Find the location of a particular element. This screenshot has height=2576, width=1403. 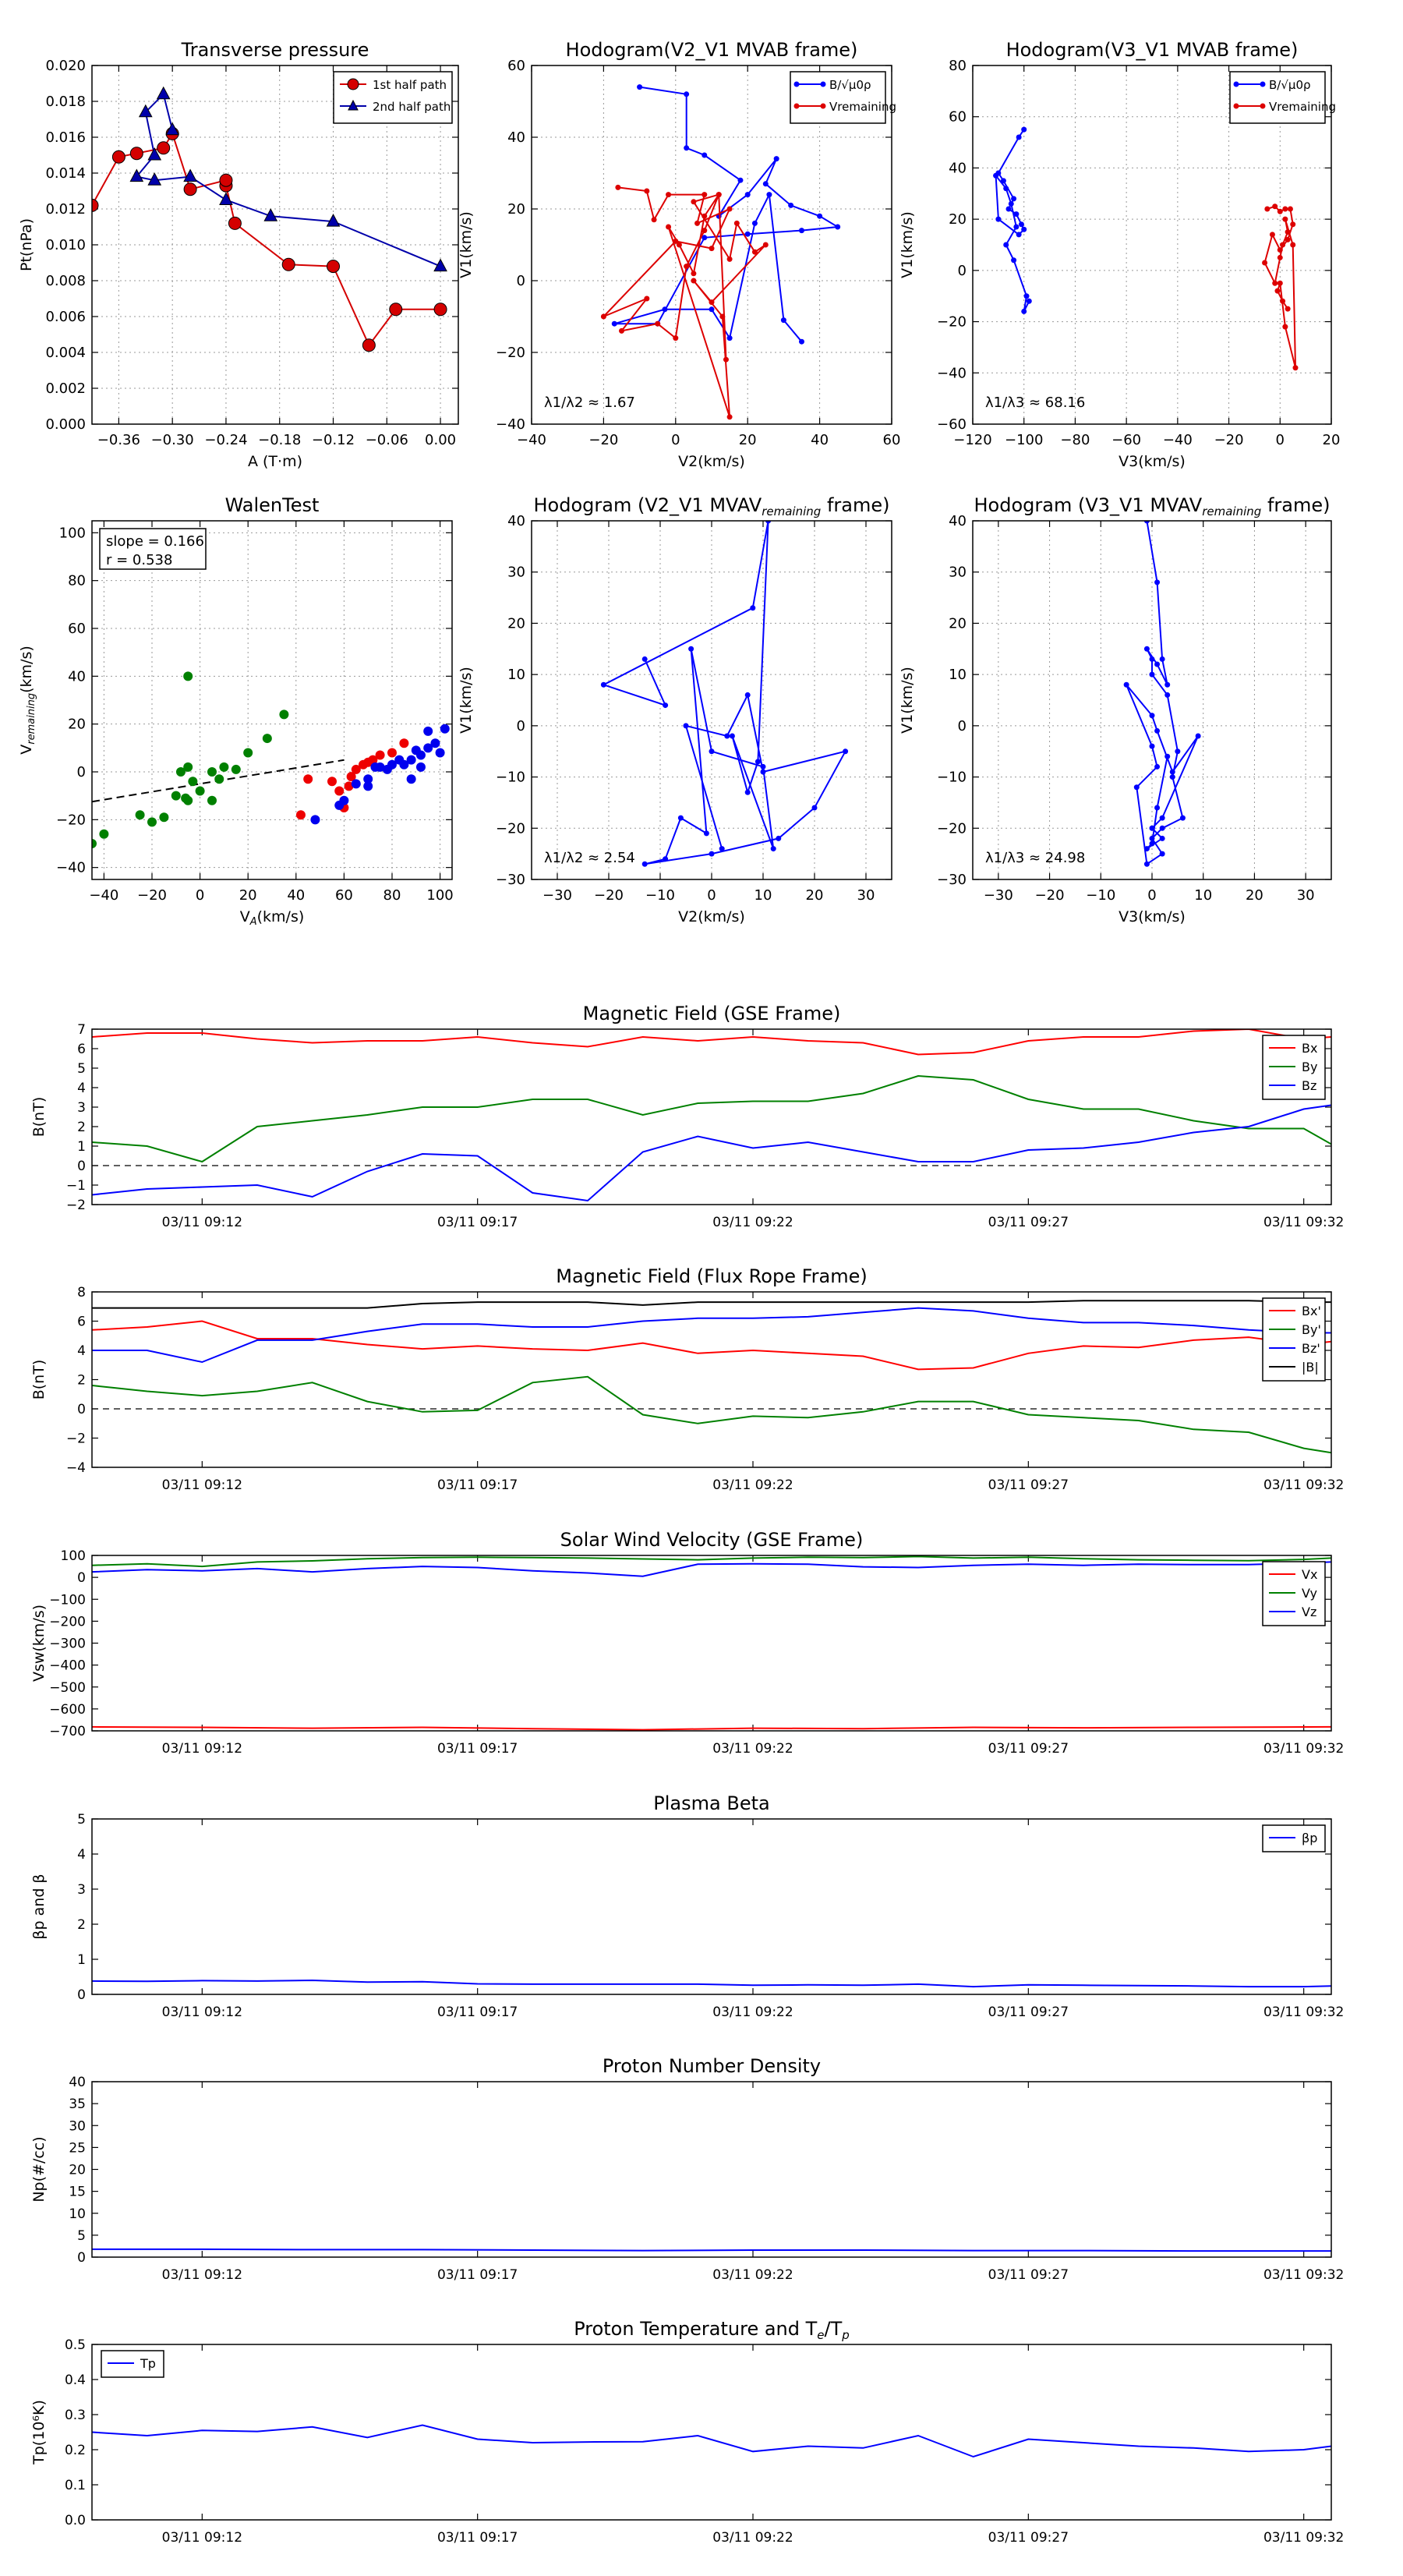

x-axis-label: A (T·m) is located at coordinates (275, 461).